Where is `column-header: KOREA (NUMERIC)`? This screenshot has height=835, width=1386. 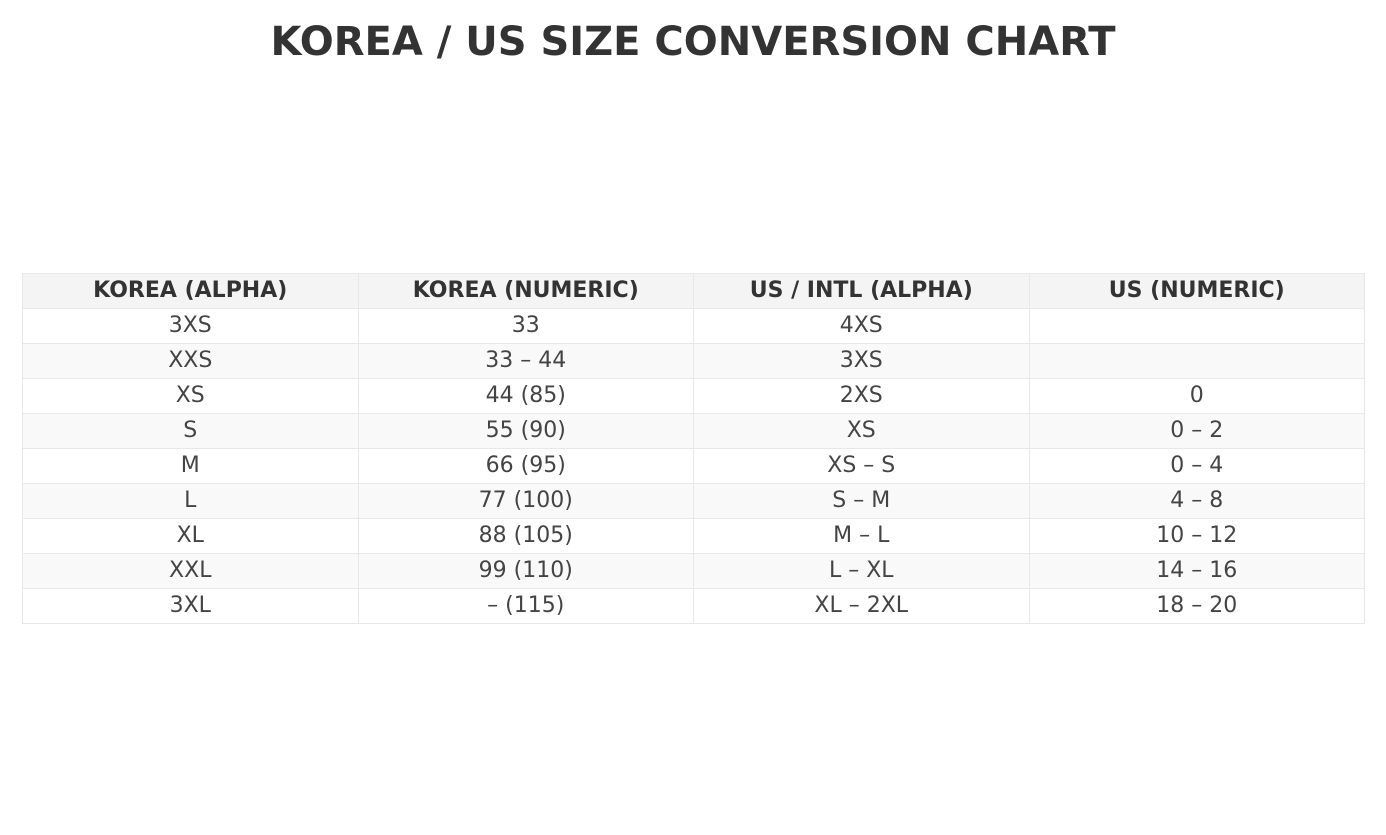
column-header: KOREA (NUMERIC) is located at coordinates (525, 291).